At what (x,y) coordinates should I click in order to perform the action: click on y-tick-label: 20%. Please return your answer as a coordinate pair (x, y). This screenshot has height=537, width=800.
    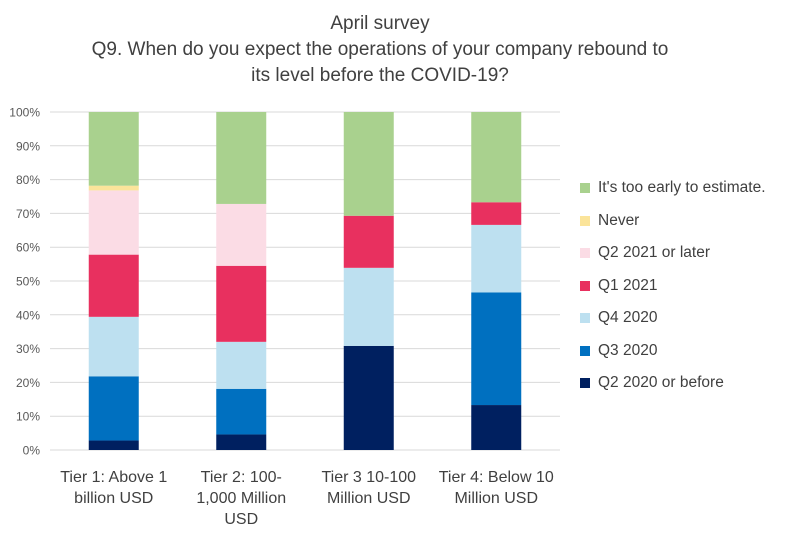
    Looking at the image, I should click on (28, 383).